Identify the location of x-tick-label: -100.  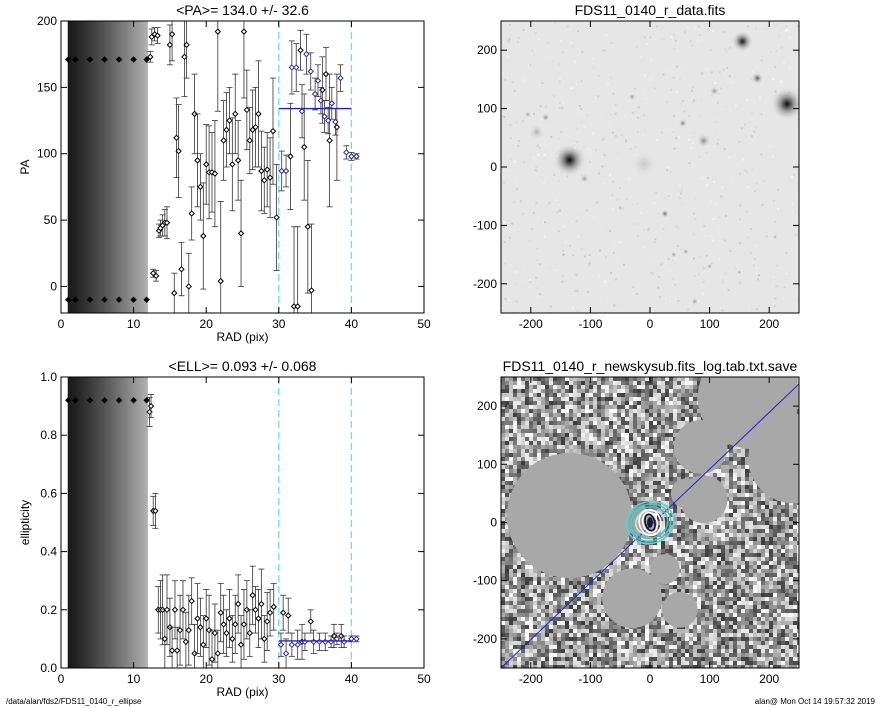
(590, 324).